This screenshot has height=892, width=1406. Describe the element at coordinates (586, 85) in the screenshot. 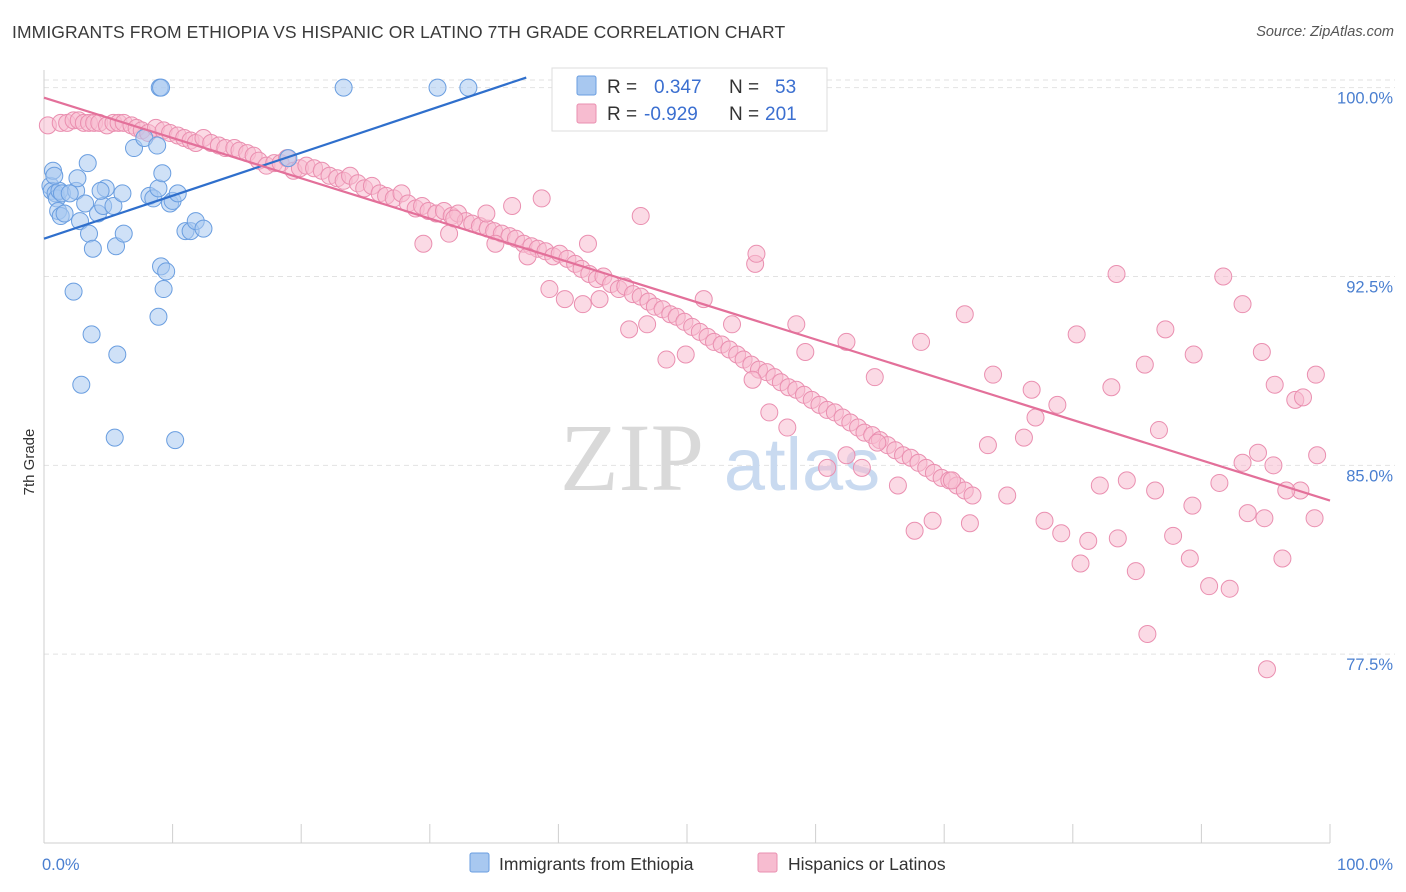

I see `legend-swatch-blue` at that location.